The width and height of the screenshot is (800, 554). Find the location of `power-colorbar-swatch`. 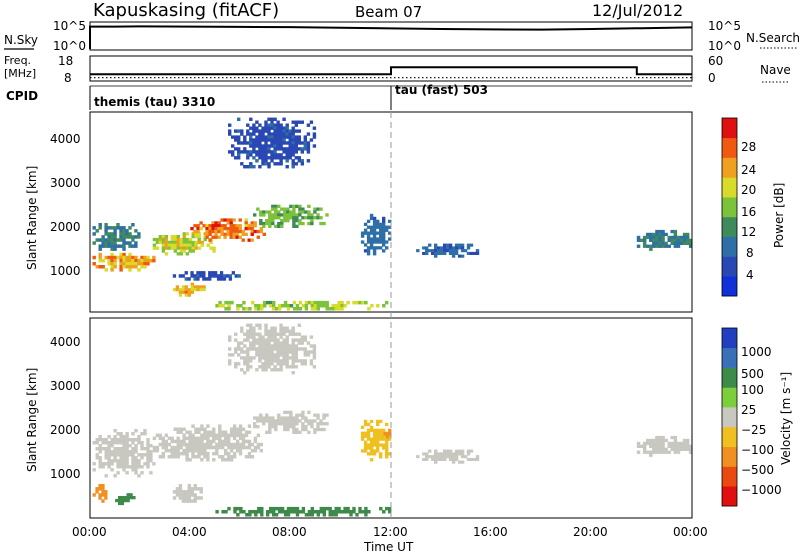

power-colorbar-swatch is located at coordinates (729, 187).